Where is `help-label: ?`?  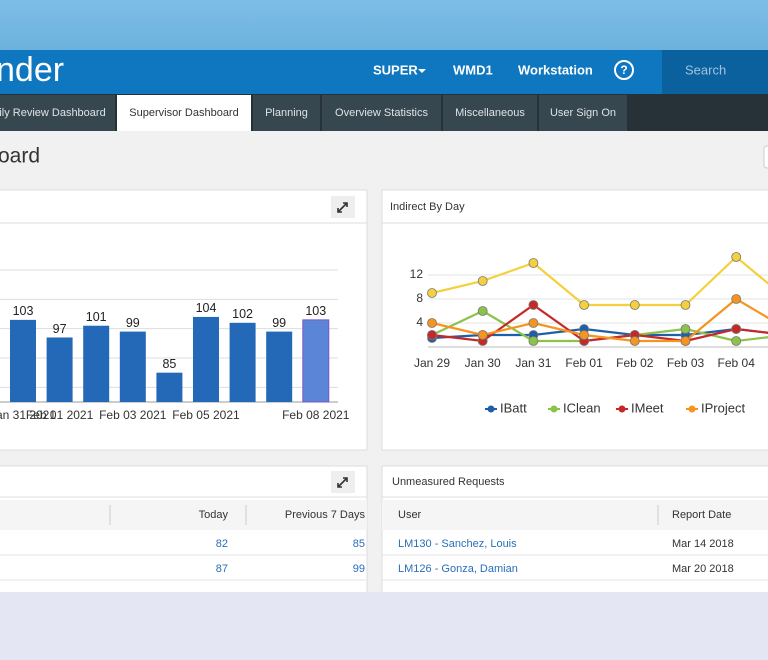 help-label: ? is located at coordinates (623, 70).